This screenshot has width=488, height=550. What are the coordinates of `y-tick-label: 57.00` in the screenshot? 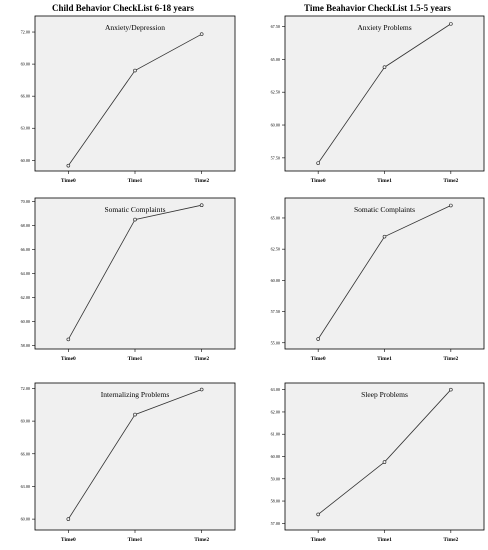 It's located at (275, 523).